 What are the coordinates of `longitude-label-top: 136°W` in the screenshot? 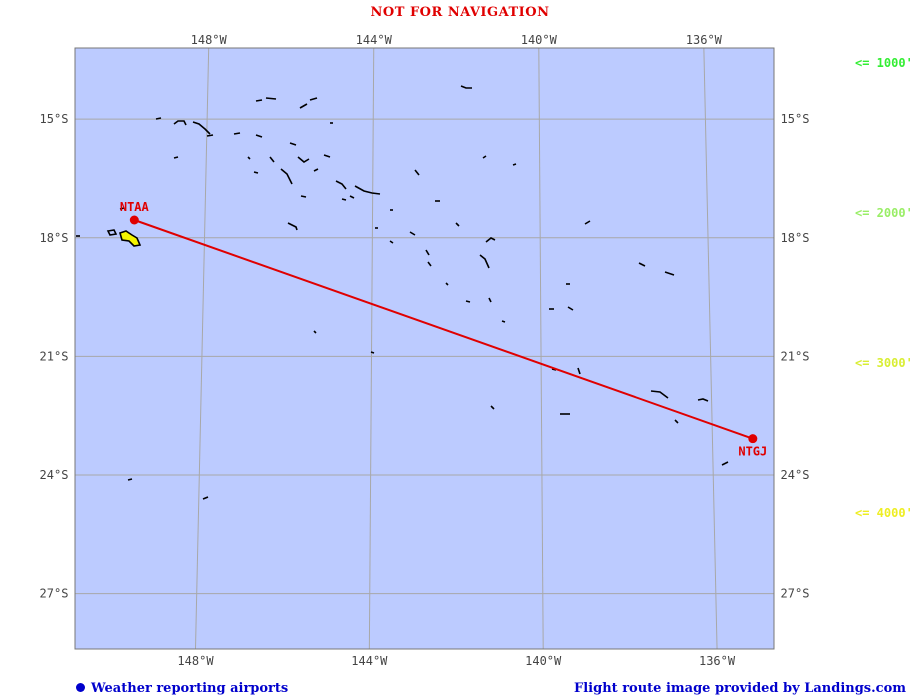 It's located at (704, 40).